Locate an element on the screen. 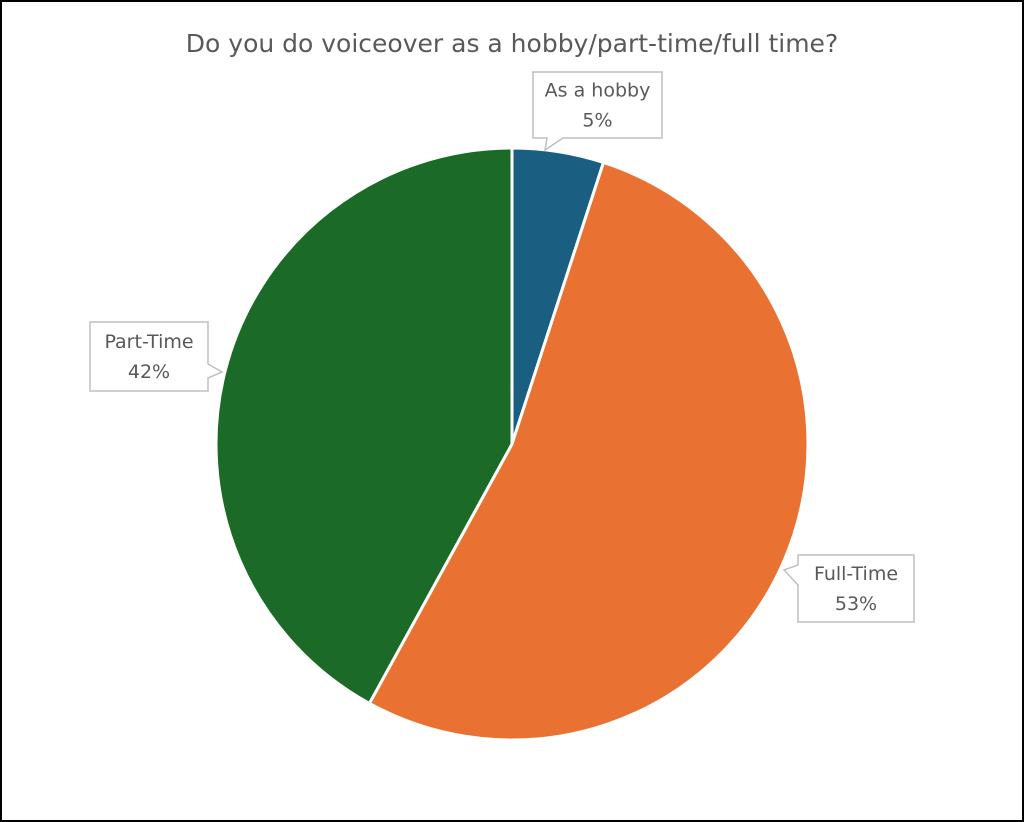  data-label-value: 5% is located at coordinates (597, 121).